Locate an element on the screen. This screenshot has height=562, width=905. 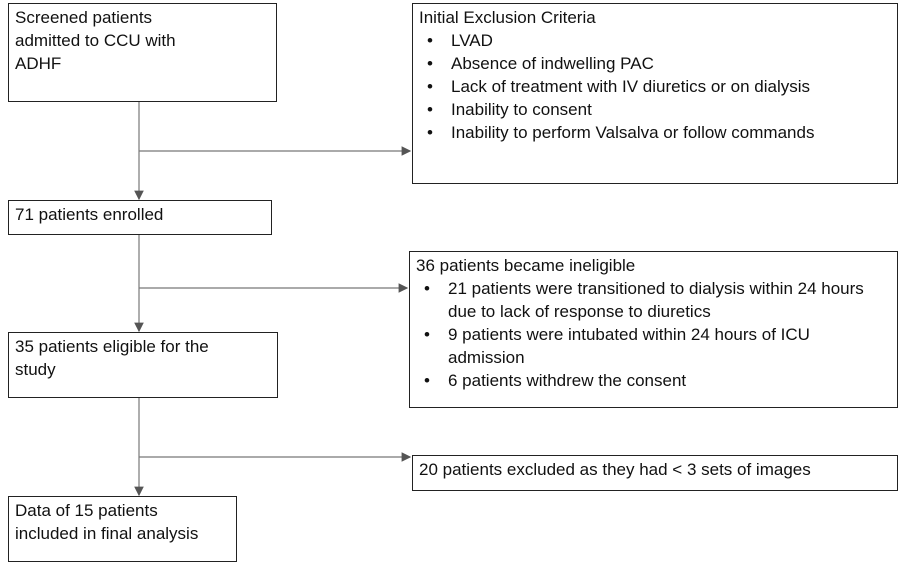
step-text: admitted to CCU with is located at coordinates (95, 40).